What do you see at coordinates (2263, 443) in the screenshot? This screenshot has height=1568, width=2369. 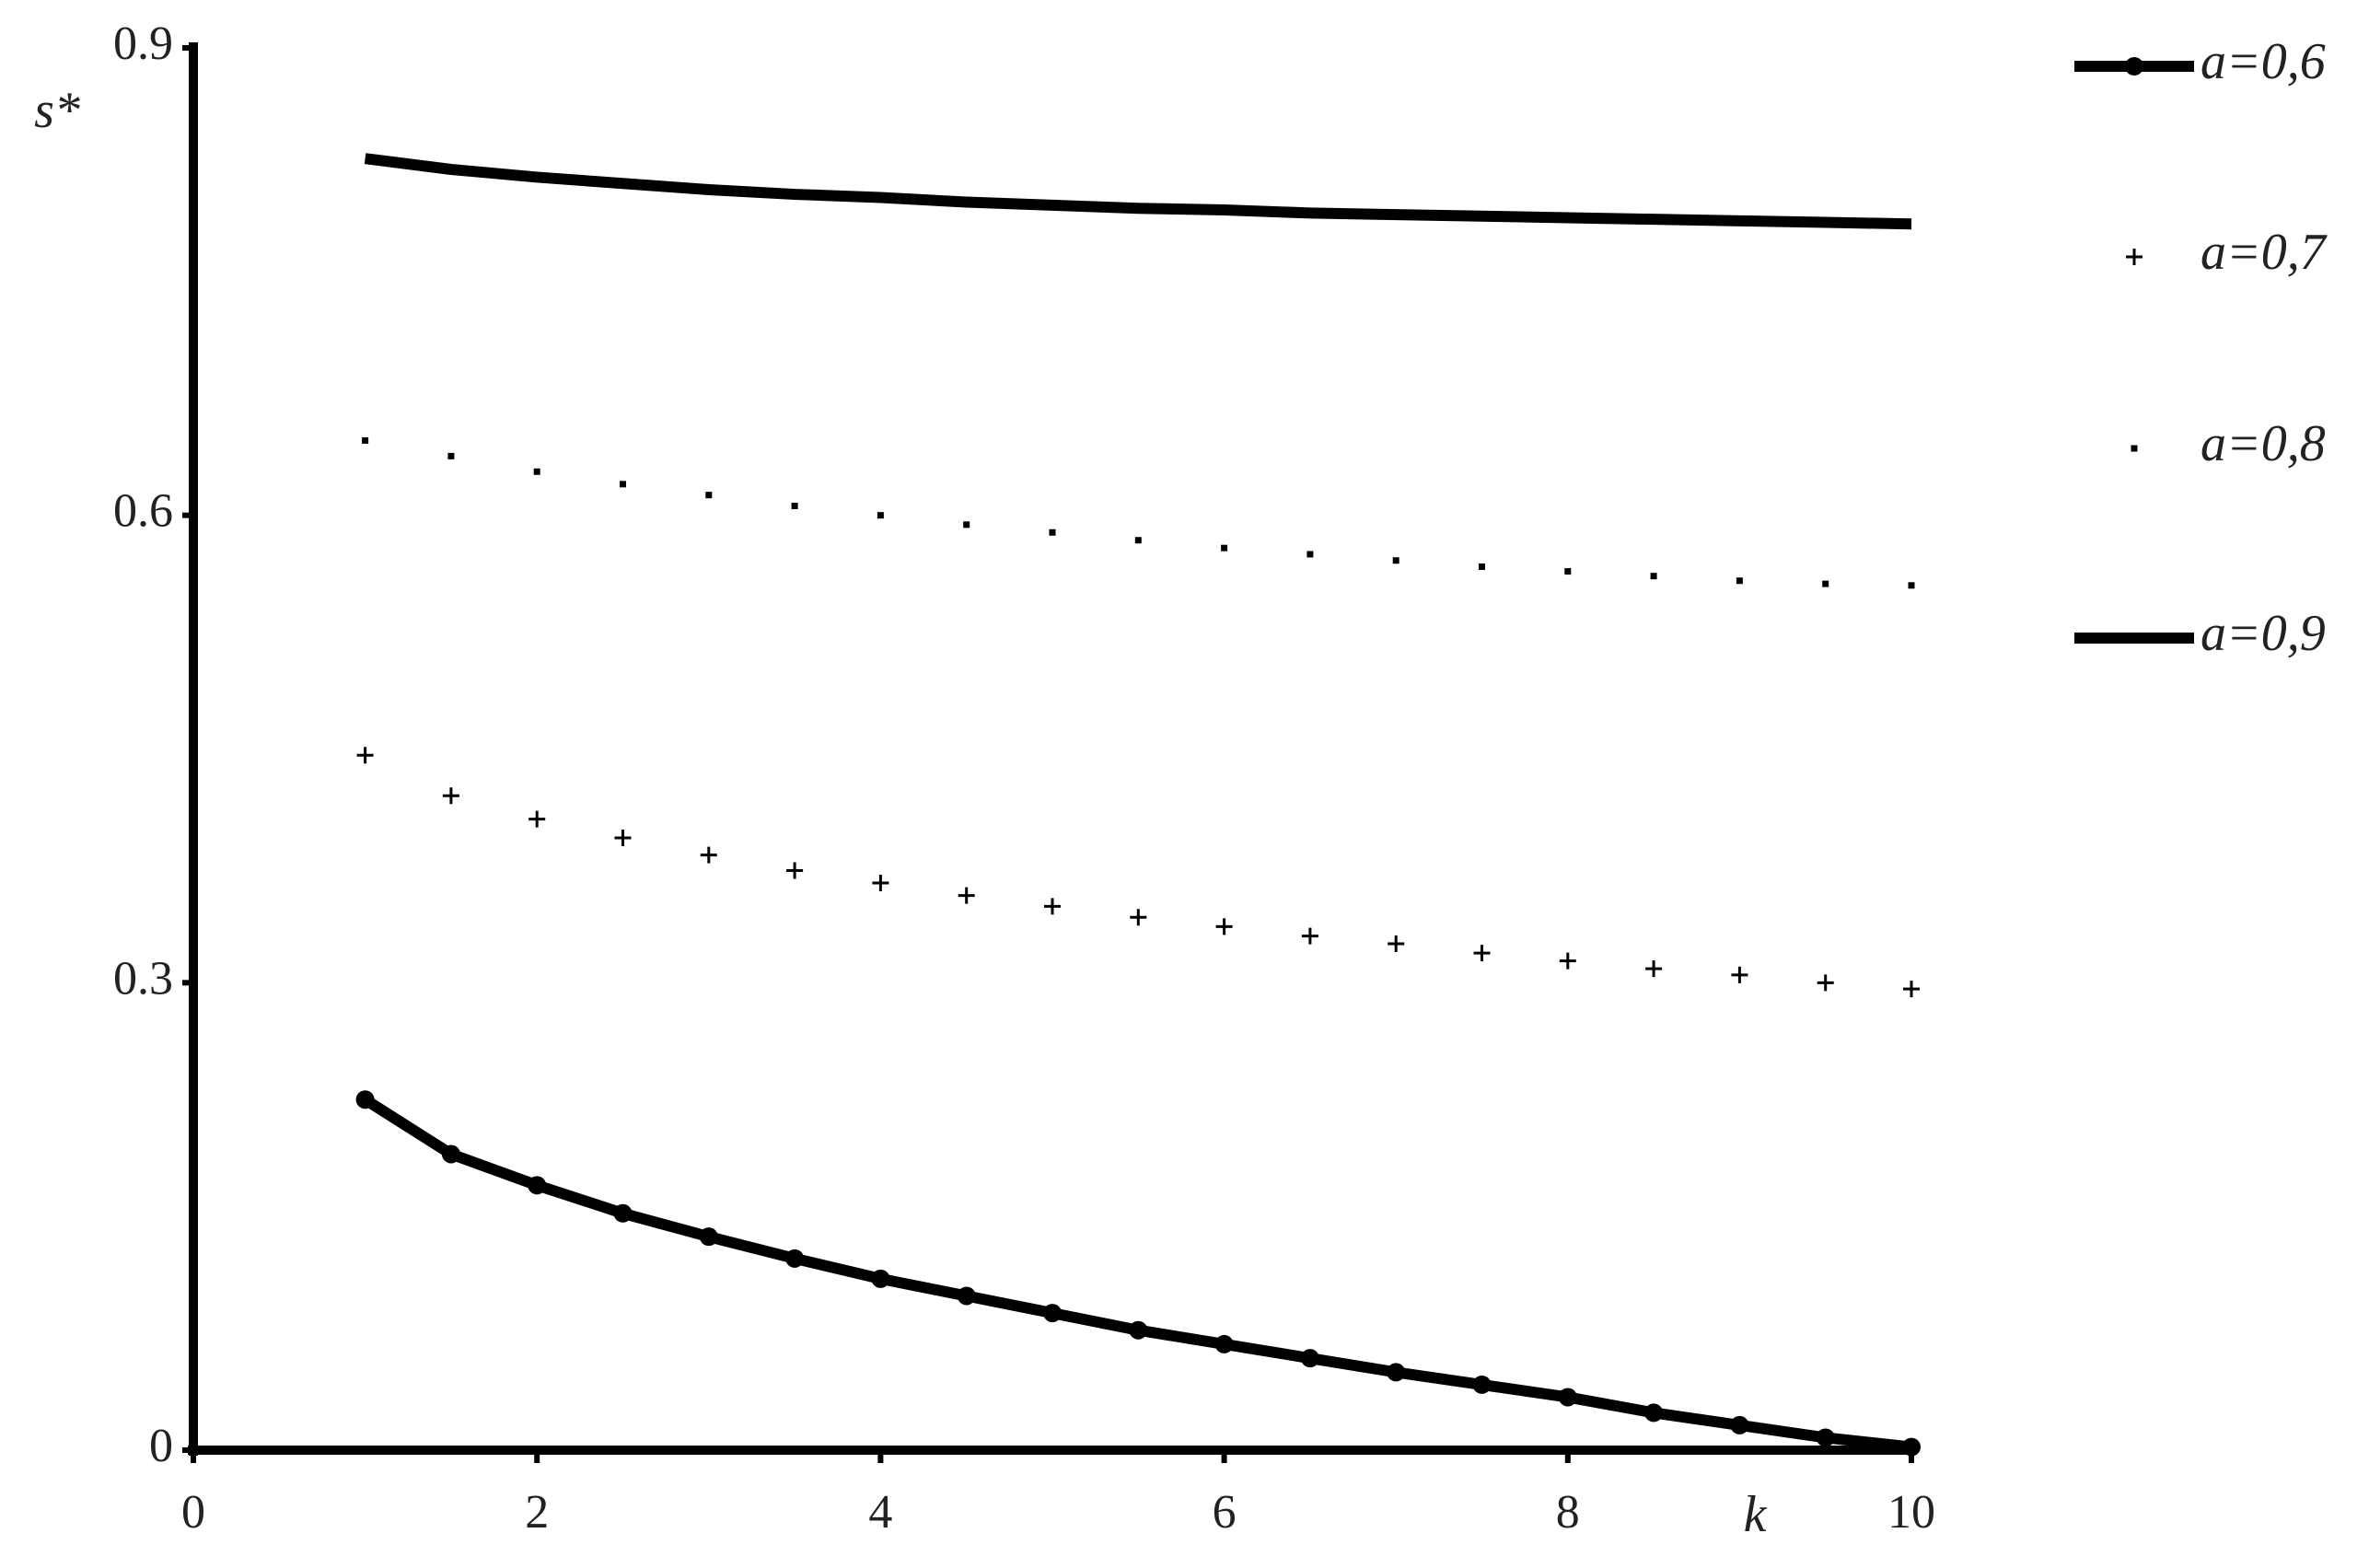 I see `legend-label: a=0,8` at bounding box center [2263, 443].